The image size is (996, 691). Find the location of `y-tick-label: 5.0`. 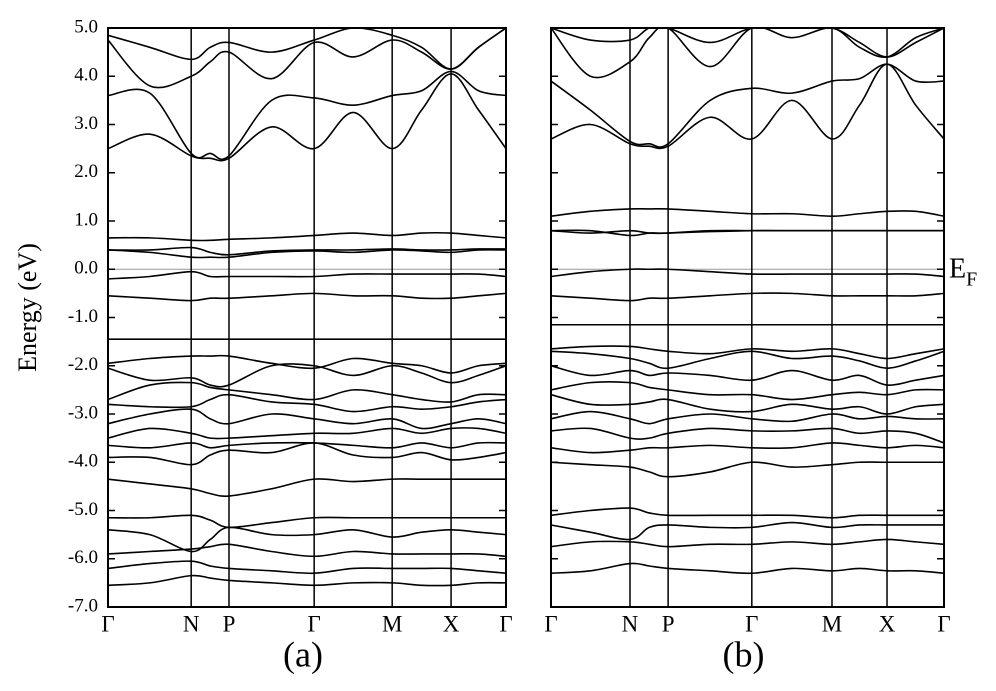

y-tick-label: 5.0 is located at coordinates (86, 26).